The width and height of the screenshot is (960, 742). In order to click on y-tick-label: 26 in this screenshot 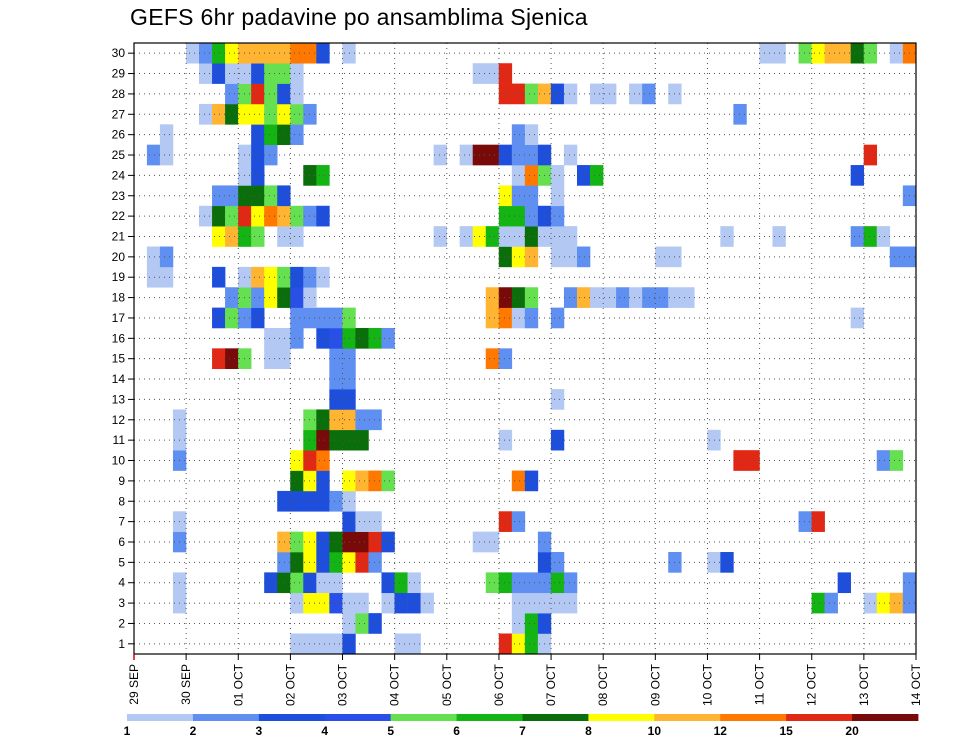, I will do `click(119, 135)`.